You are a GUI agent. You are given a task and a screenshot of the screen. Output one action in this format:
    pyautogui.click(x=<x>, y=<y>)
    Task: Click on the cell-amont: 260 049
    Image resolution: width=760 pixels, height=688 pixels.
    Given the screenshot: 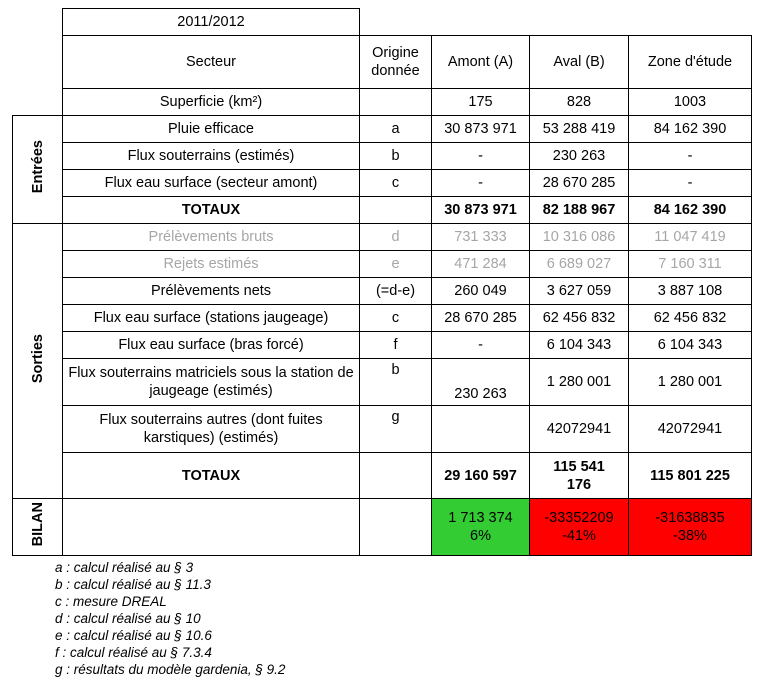 What is the action you would take?
    pyautogui.click(x=480, y=291)
    